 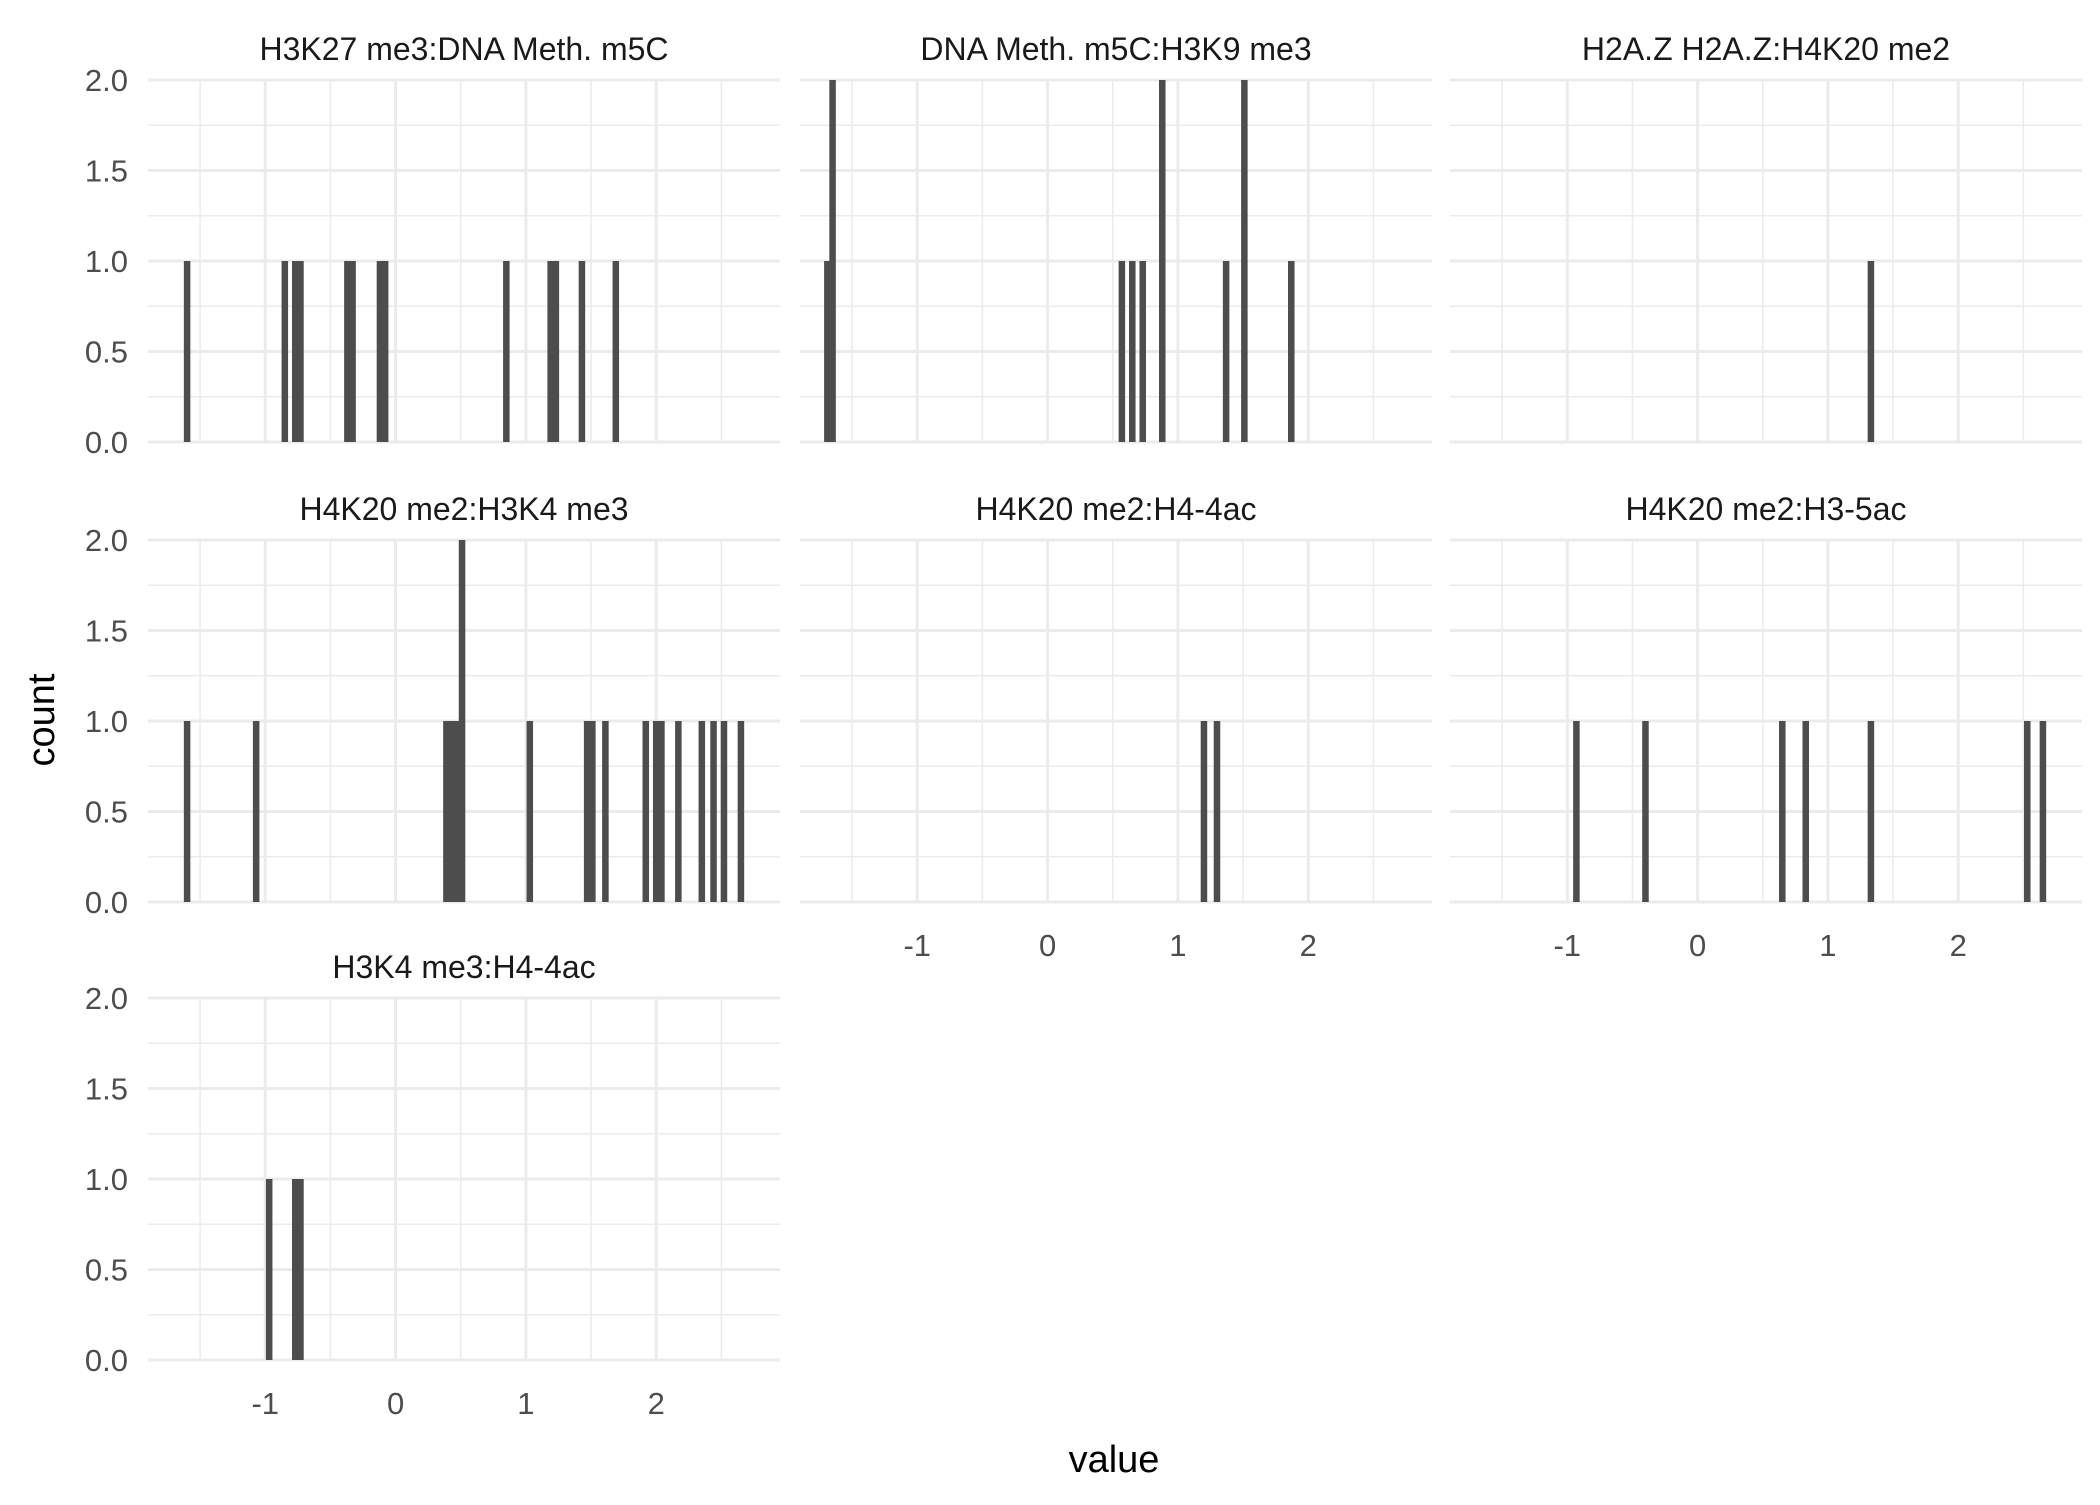 What do you see at coordinates (1766, 727) in the screenshot?
I see `facet-panel: H4K20 me2:H3-5ac -1 0 1 2` at bounding box center [1766, 727].